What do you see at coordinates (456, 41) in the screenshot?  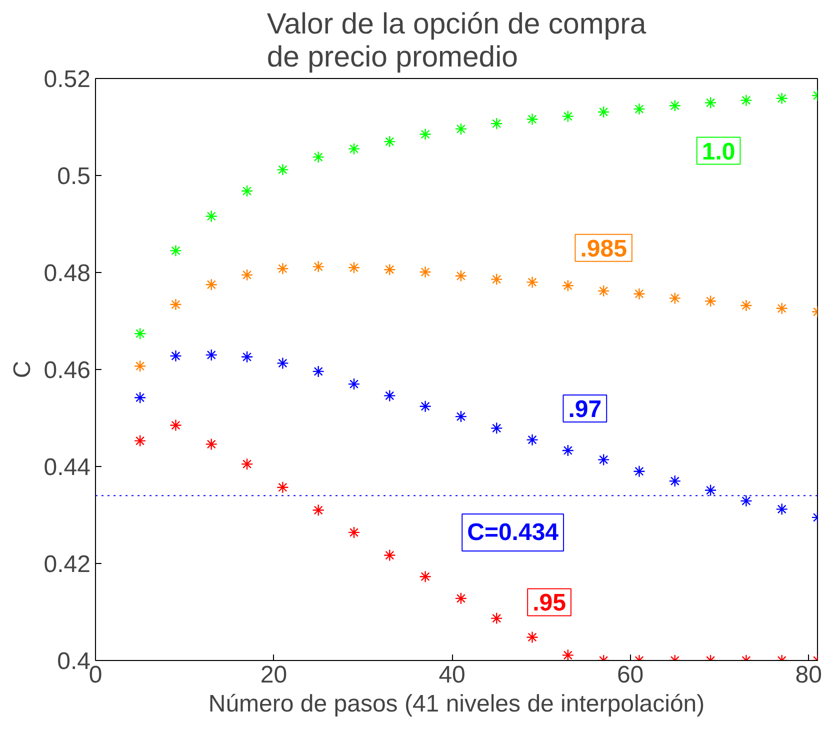 I see `chart-title: Valor de la opción de compra de precio promedio` at bounding box center [456, 41].